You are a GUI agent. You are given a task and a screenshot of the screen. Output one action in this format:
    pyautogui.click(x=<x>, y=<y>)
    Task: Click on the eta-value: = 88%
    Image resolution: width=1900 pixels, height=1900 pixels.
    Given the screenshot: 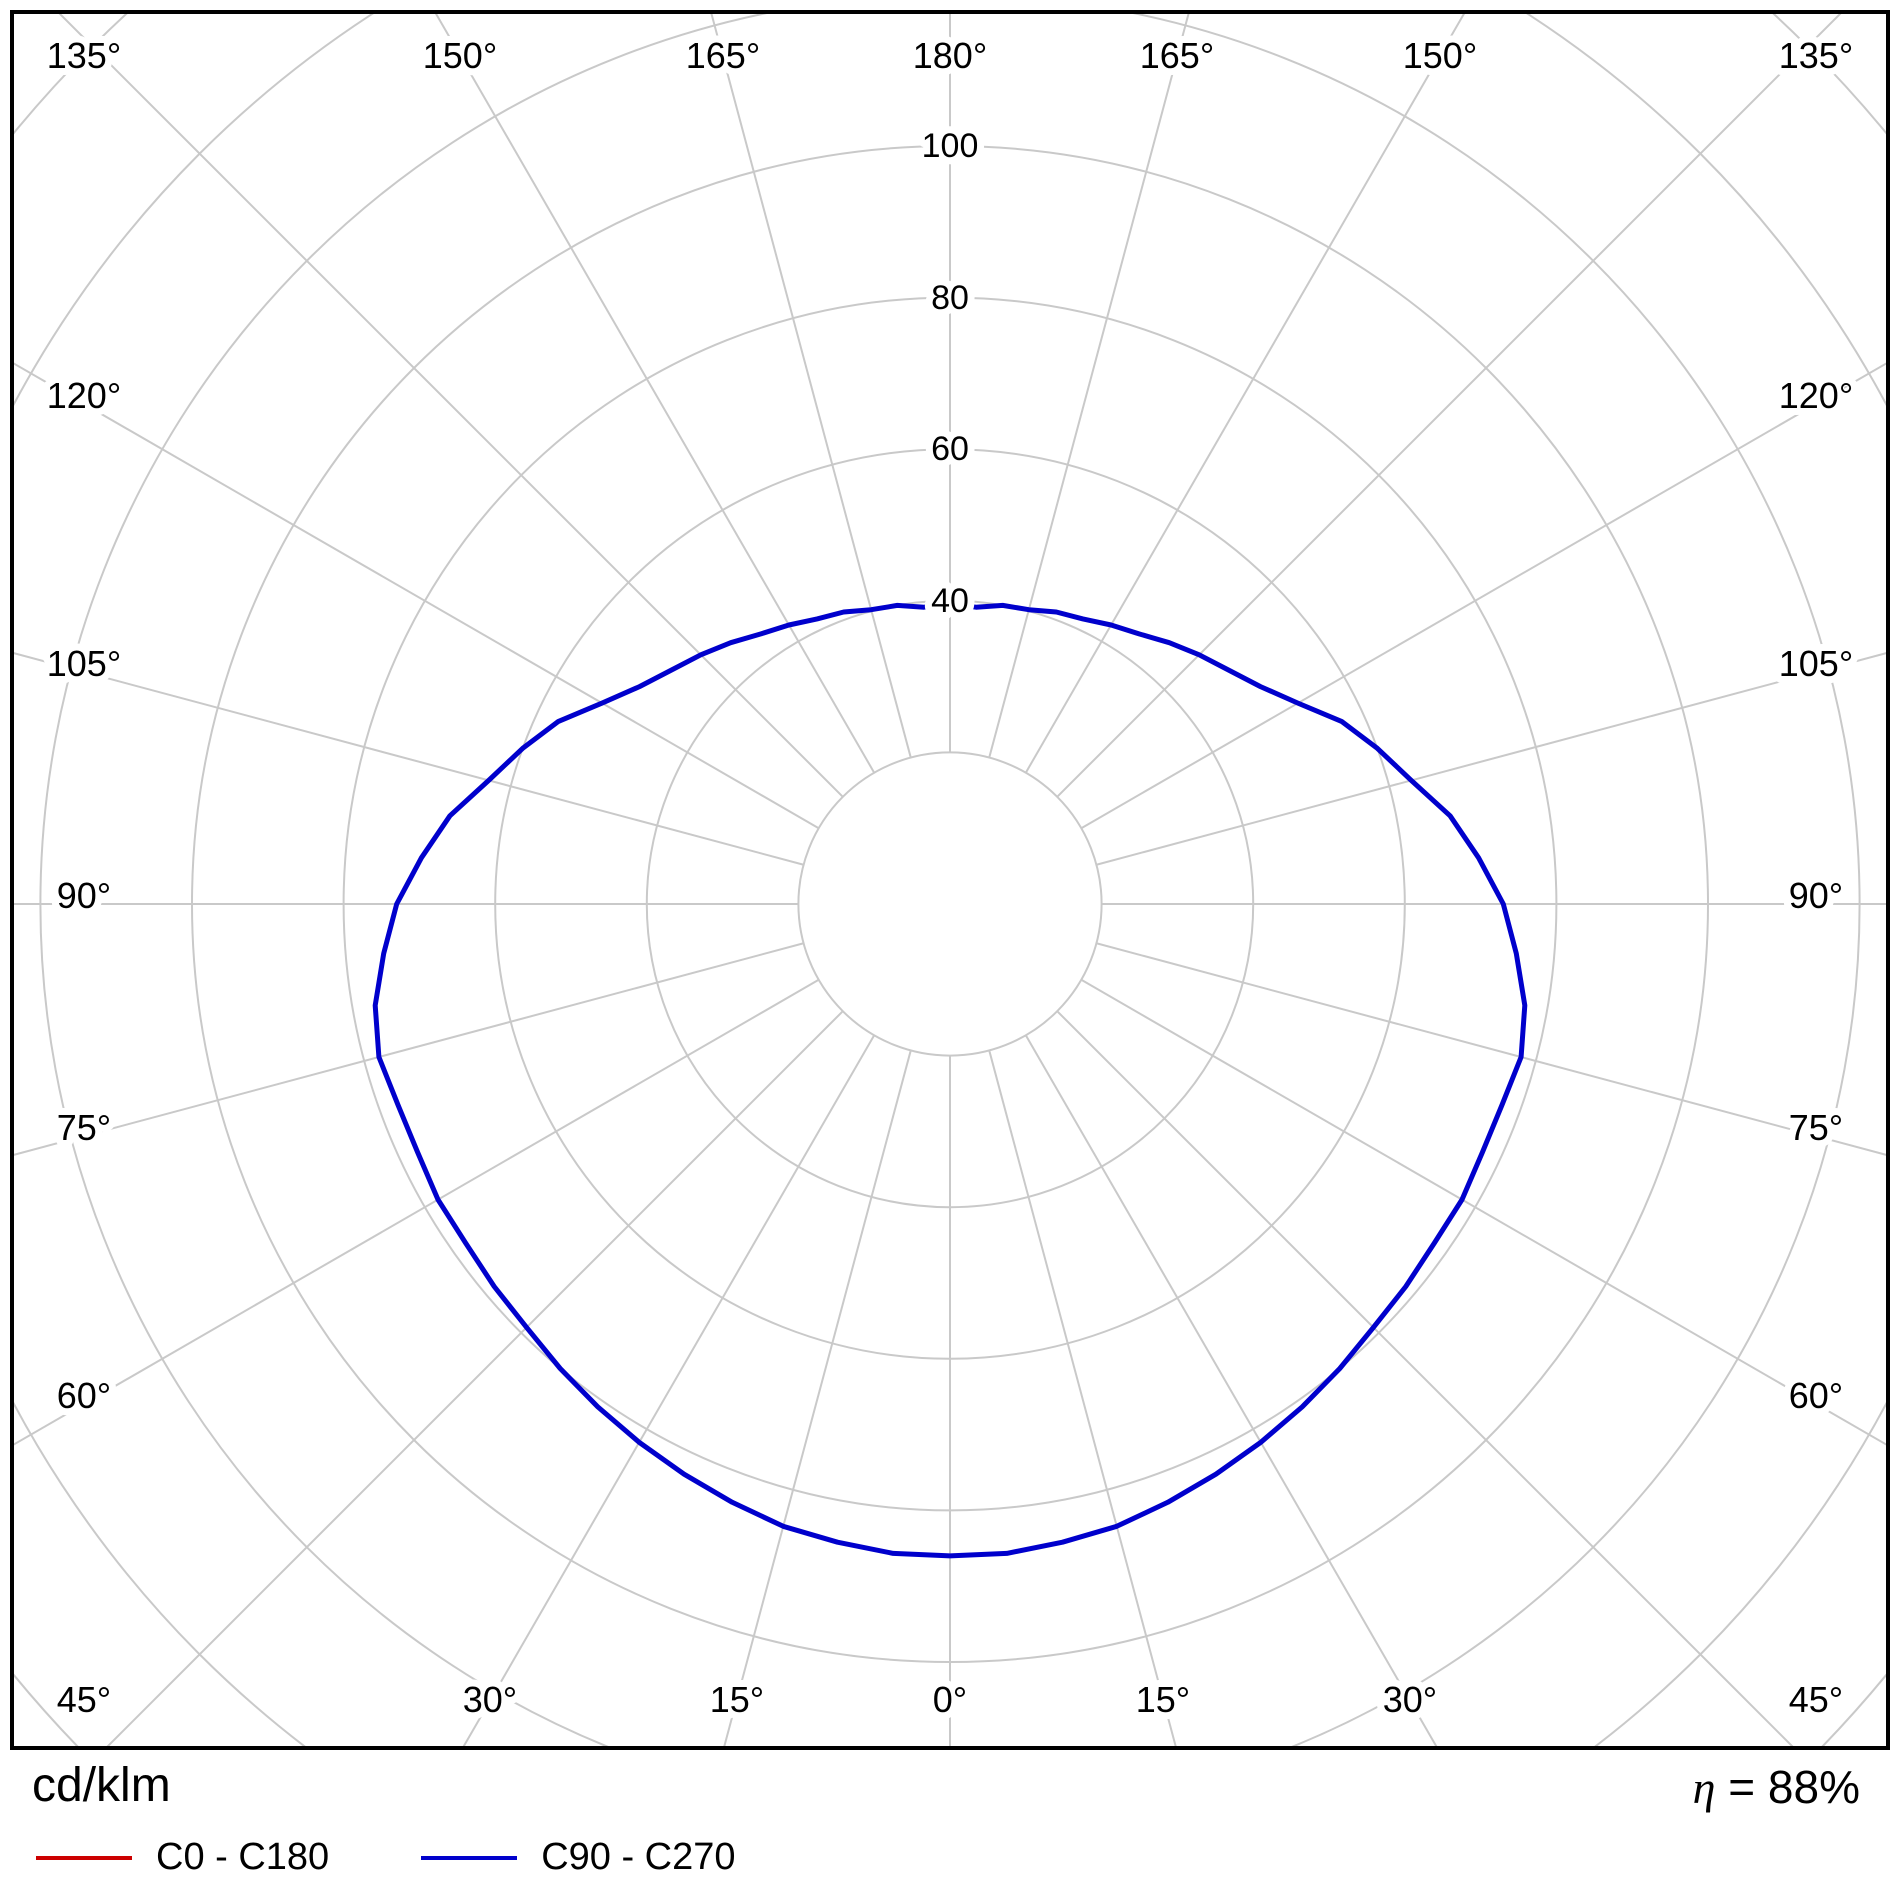 What is the action you would take?
    pyautogui.click(x=1794, y=1787)
    